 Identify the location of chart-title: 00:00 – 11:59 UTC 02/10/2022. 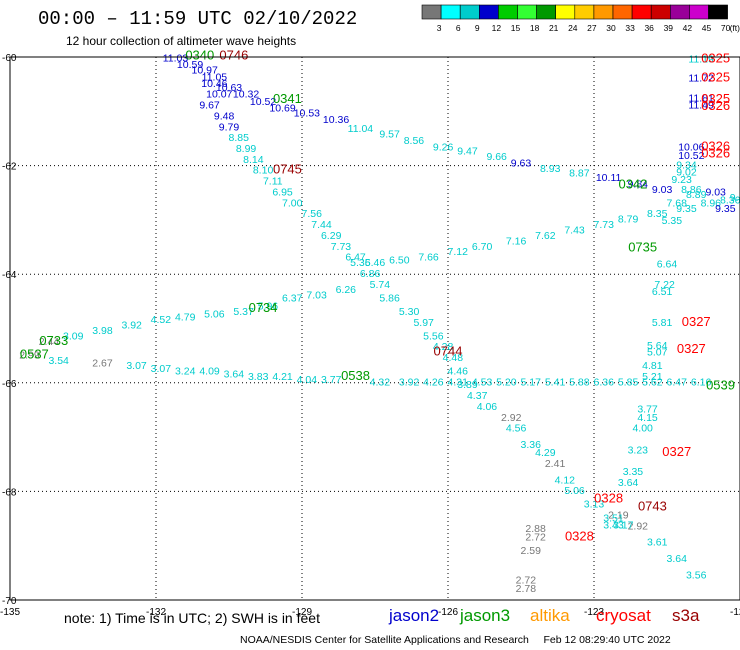
(198, 19).